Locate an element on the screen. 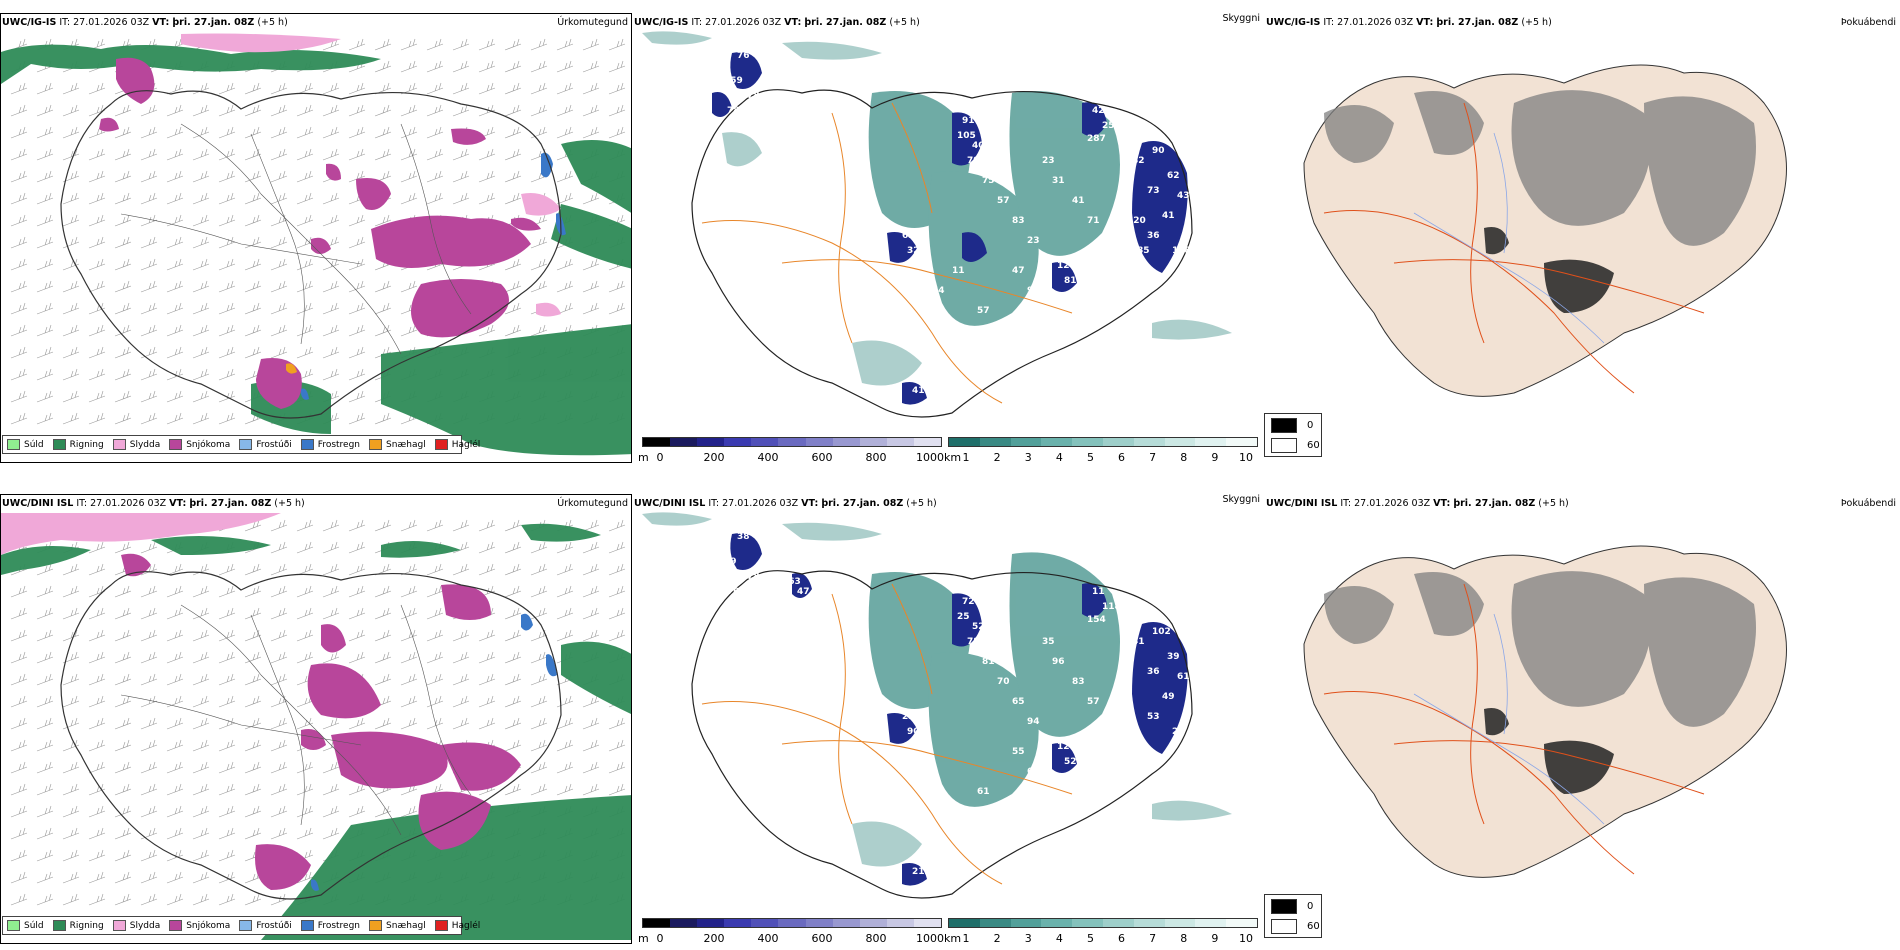  cloud-base-value: 65 is located at coordinates (1018, 702).